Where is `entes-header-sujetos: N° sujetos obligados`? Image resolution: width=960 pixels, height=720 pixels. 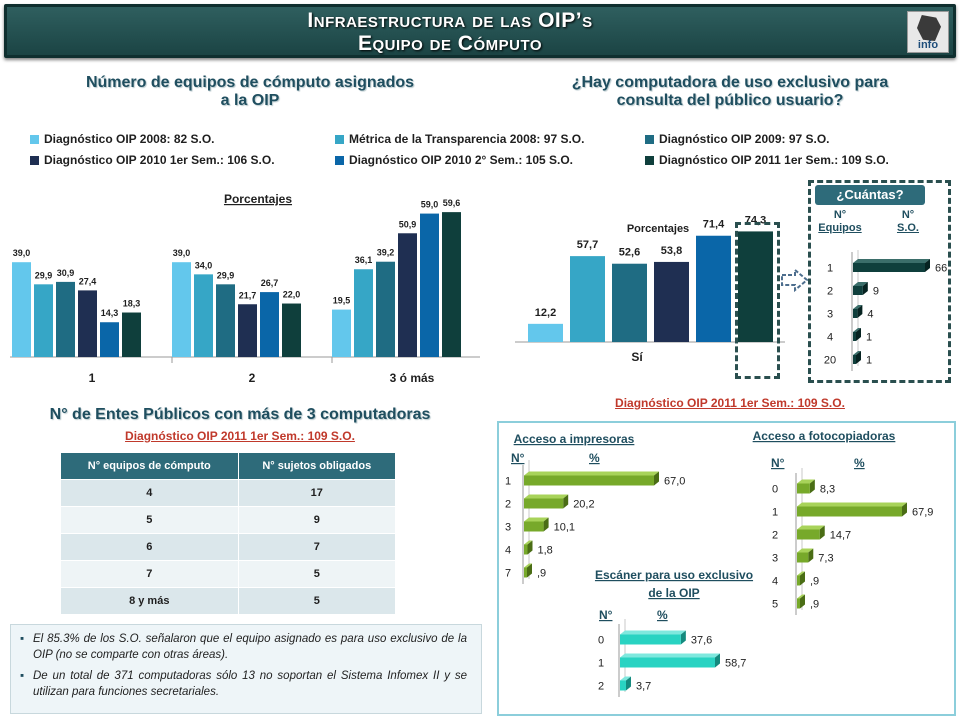
entes-header-sujetos: N° sujetos obligados is located at coordinates (317, 466).